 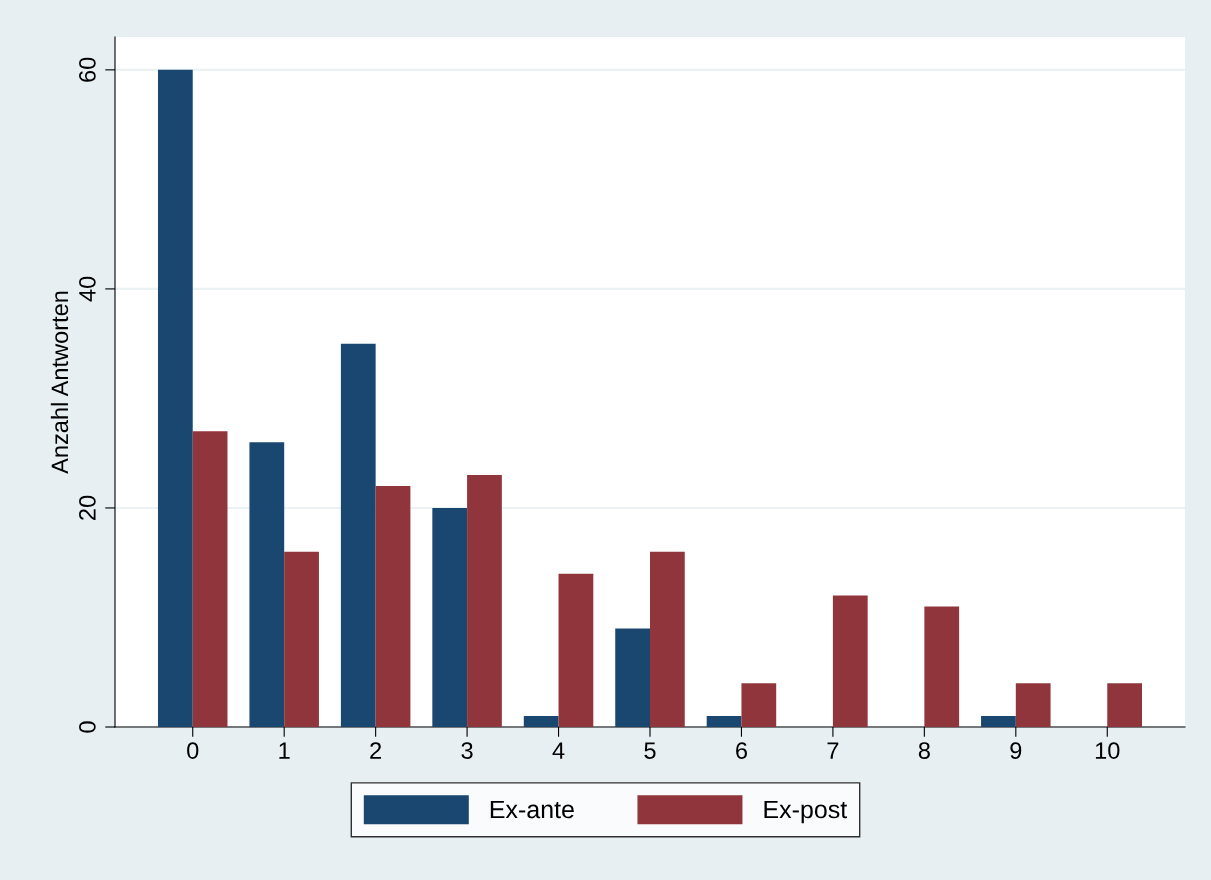 What do you see at coordinates (1107, 750) in the screenshot?
I see `x-tick-label: 10` at bounding box center [1107, 750].